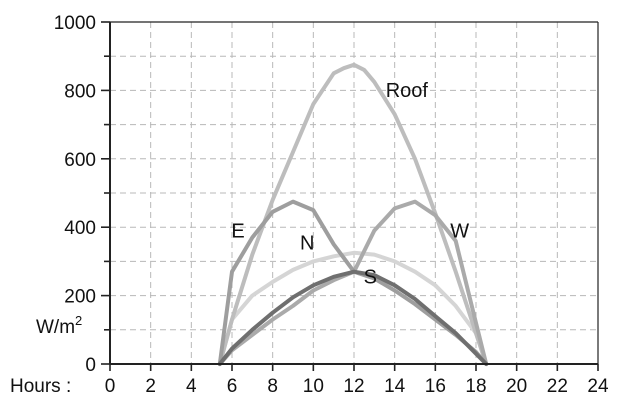  I want to click on x-tick-label: 0, so click(110, 386).